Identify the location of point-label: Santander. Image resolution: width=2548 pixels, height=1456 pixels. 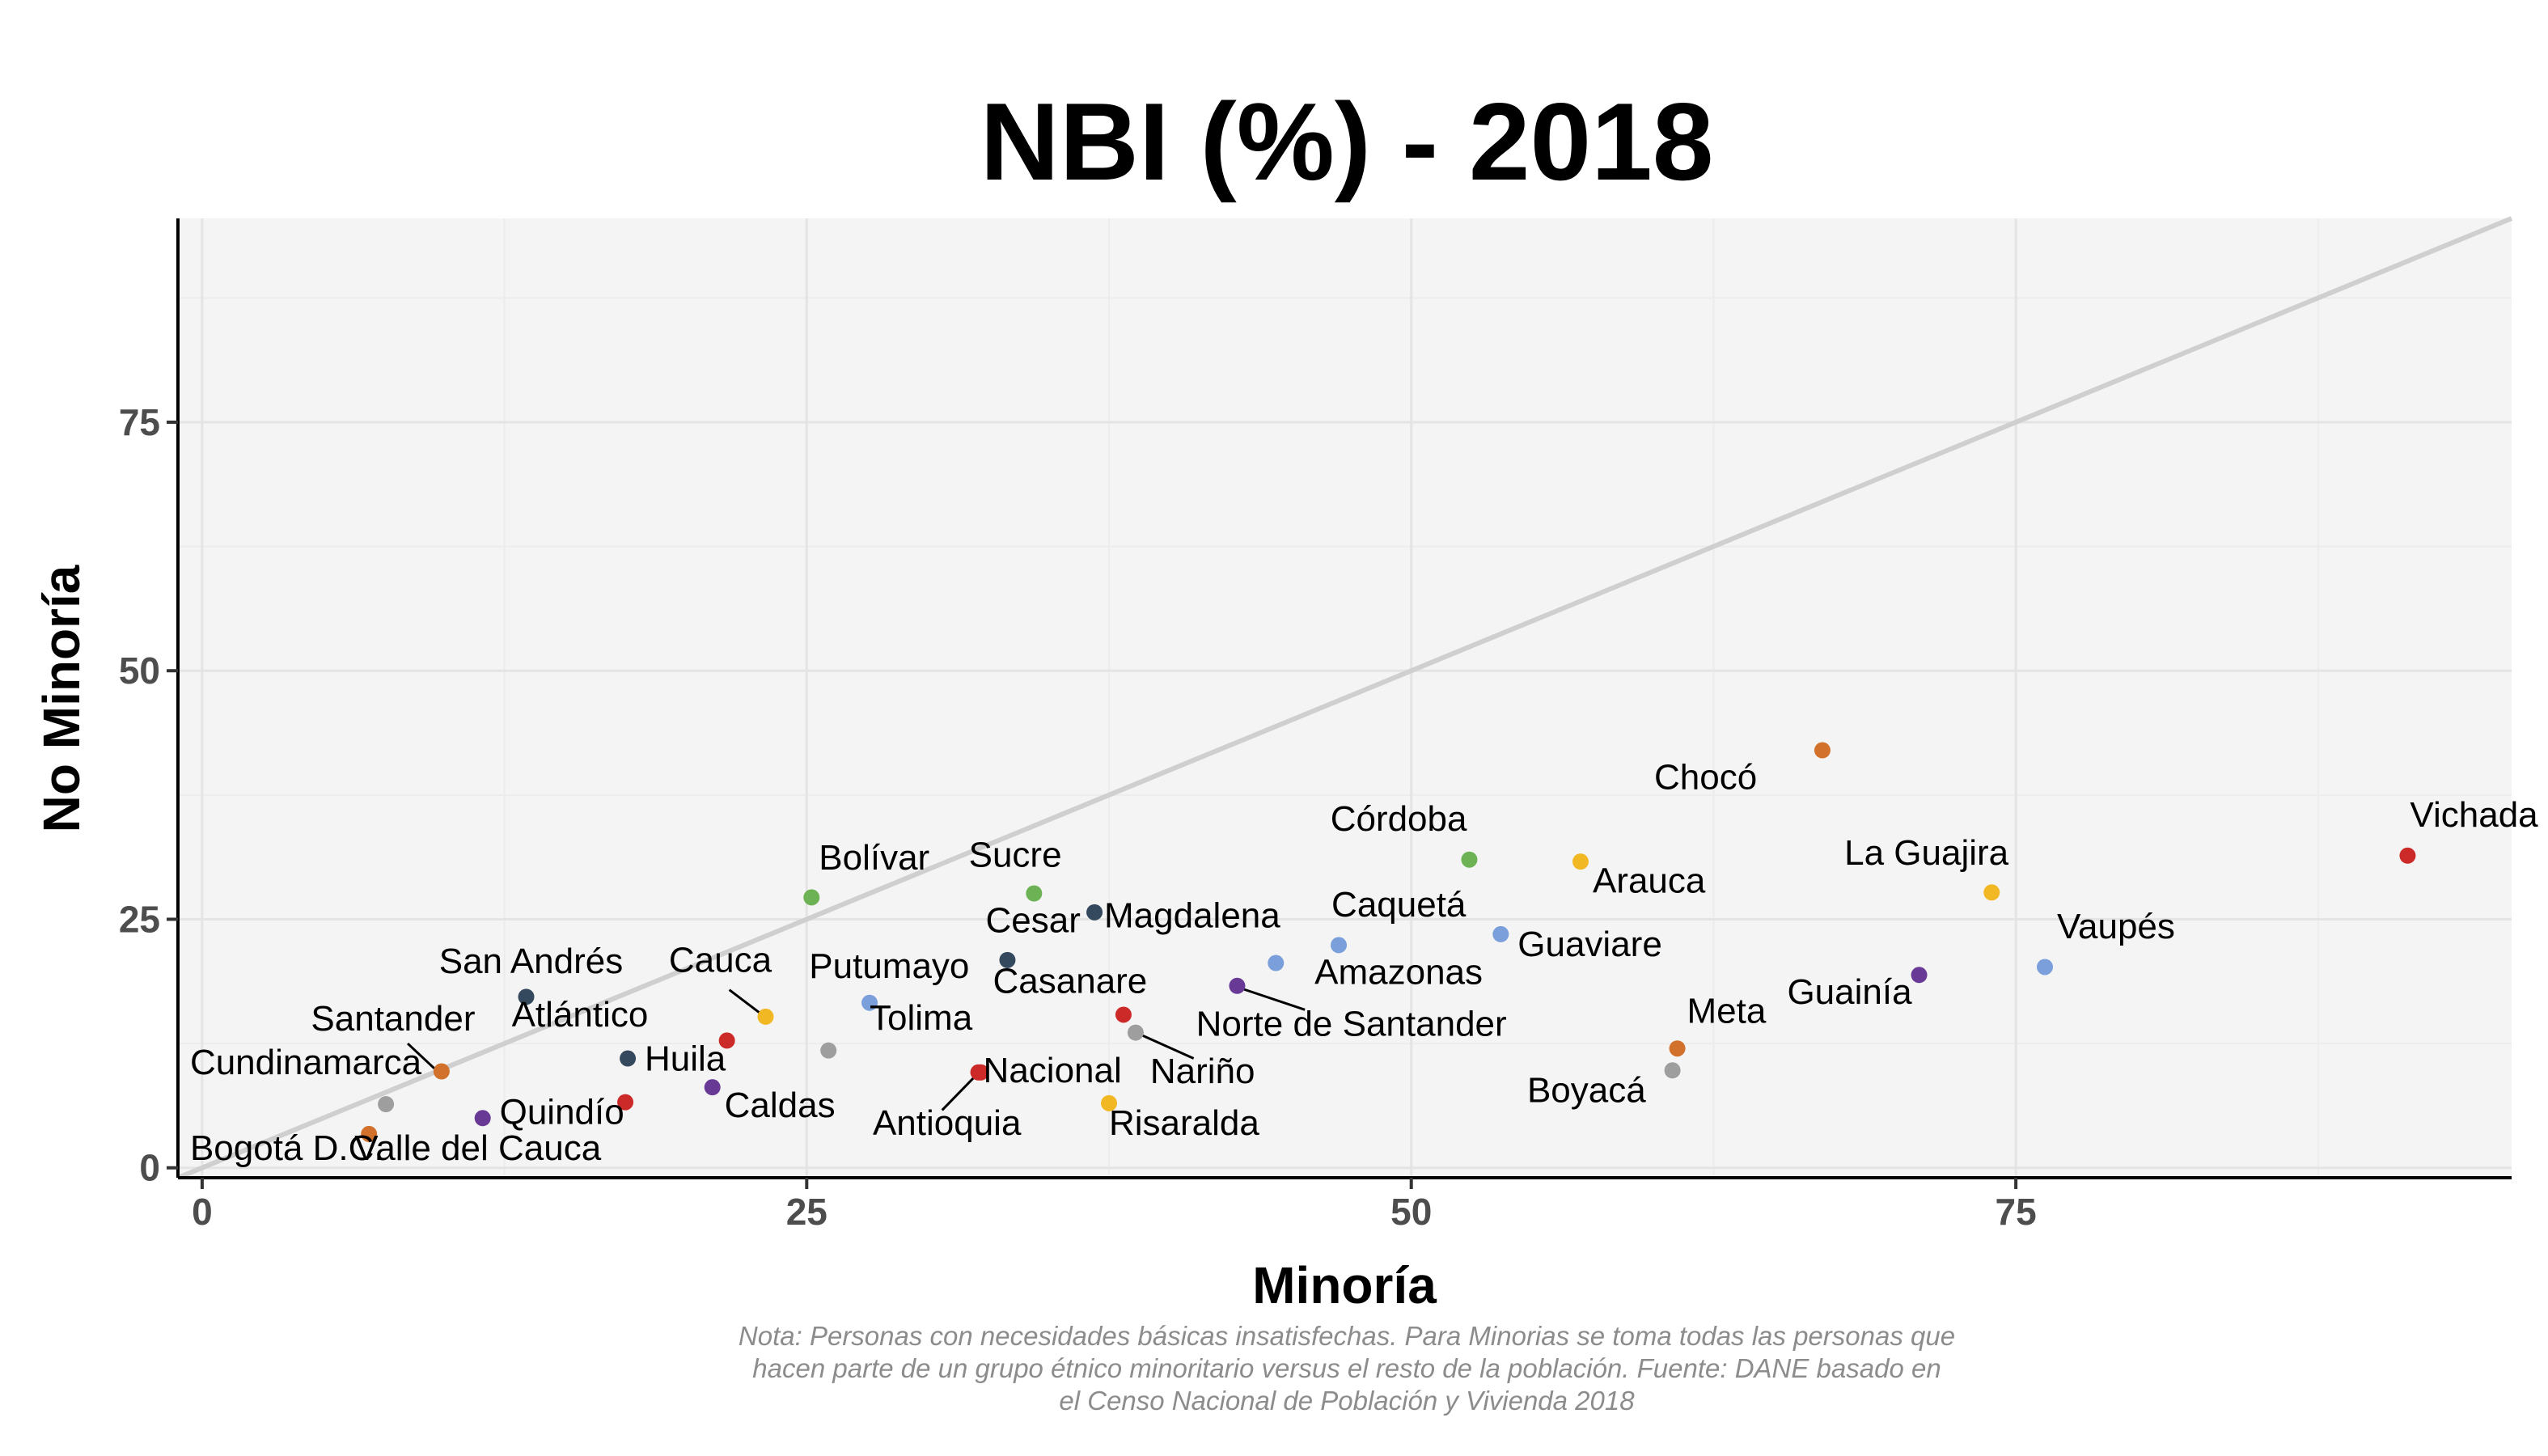
(393, 1019).